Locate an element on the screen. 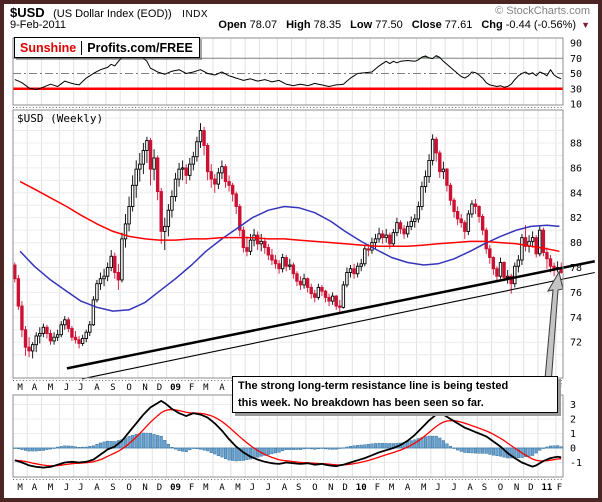 The image size is (602, 502). ticker-symbol: $USD is located at coordinates (27, 12).